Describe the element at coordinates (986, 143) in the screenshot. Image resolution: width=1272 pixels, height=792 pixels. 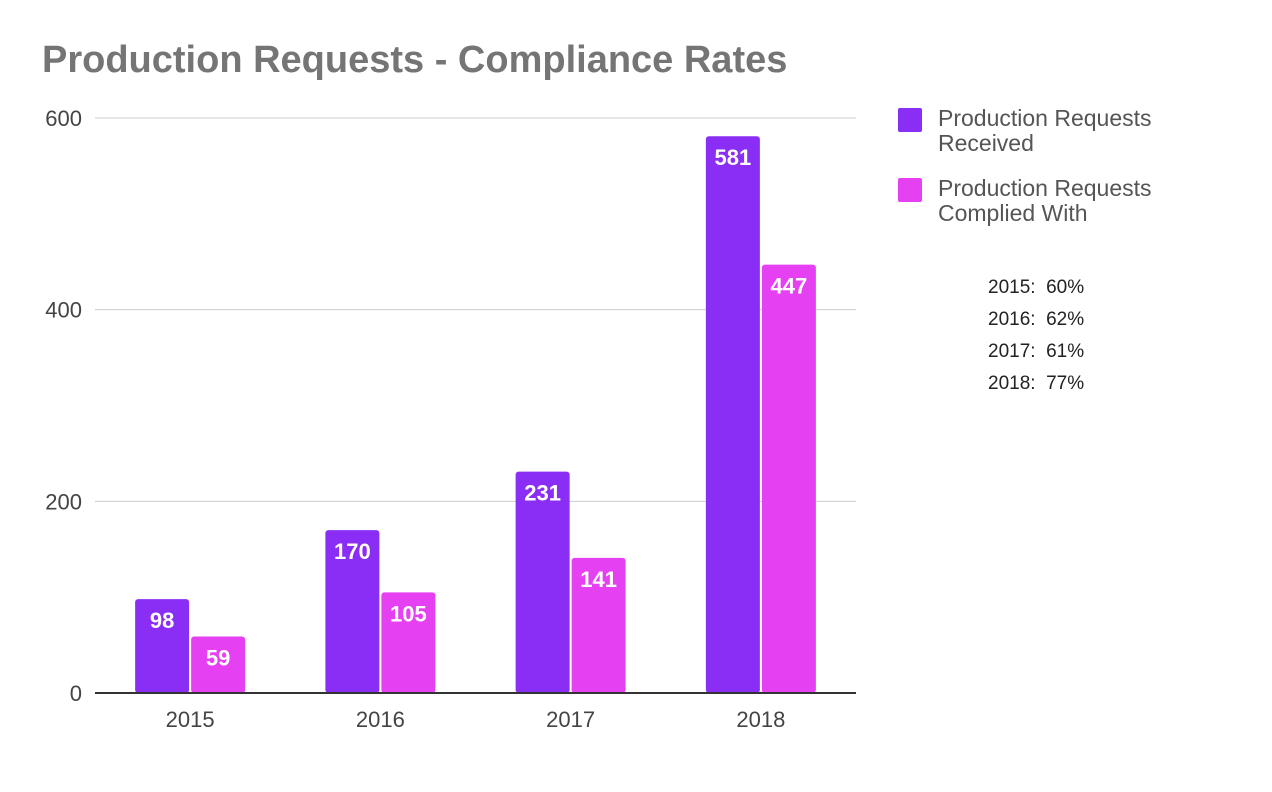
I see `legend-label-line: Received` at that location.